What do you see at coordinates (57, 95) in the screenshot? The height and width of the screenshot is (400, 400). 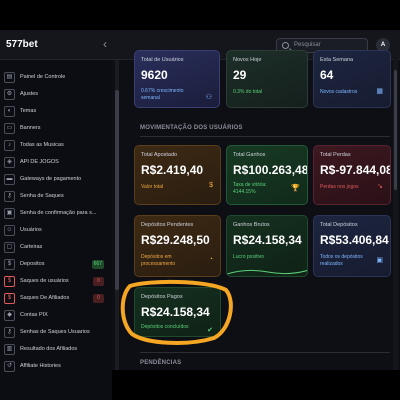 I see `sidebar-item-ajustes: ⚙ Ajustes` at bounding box center [57, 95].